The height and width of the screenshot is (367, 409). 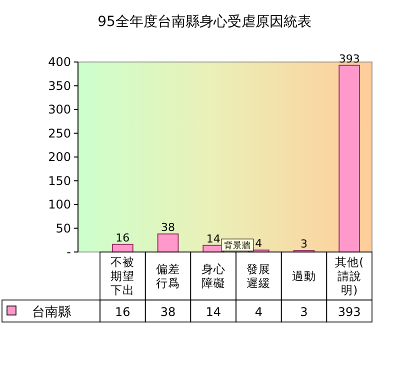 I want to click on text: 16, so click(x=123, y=237).